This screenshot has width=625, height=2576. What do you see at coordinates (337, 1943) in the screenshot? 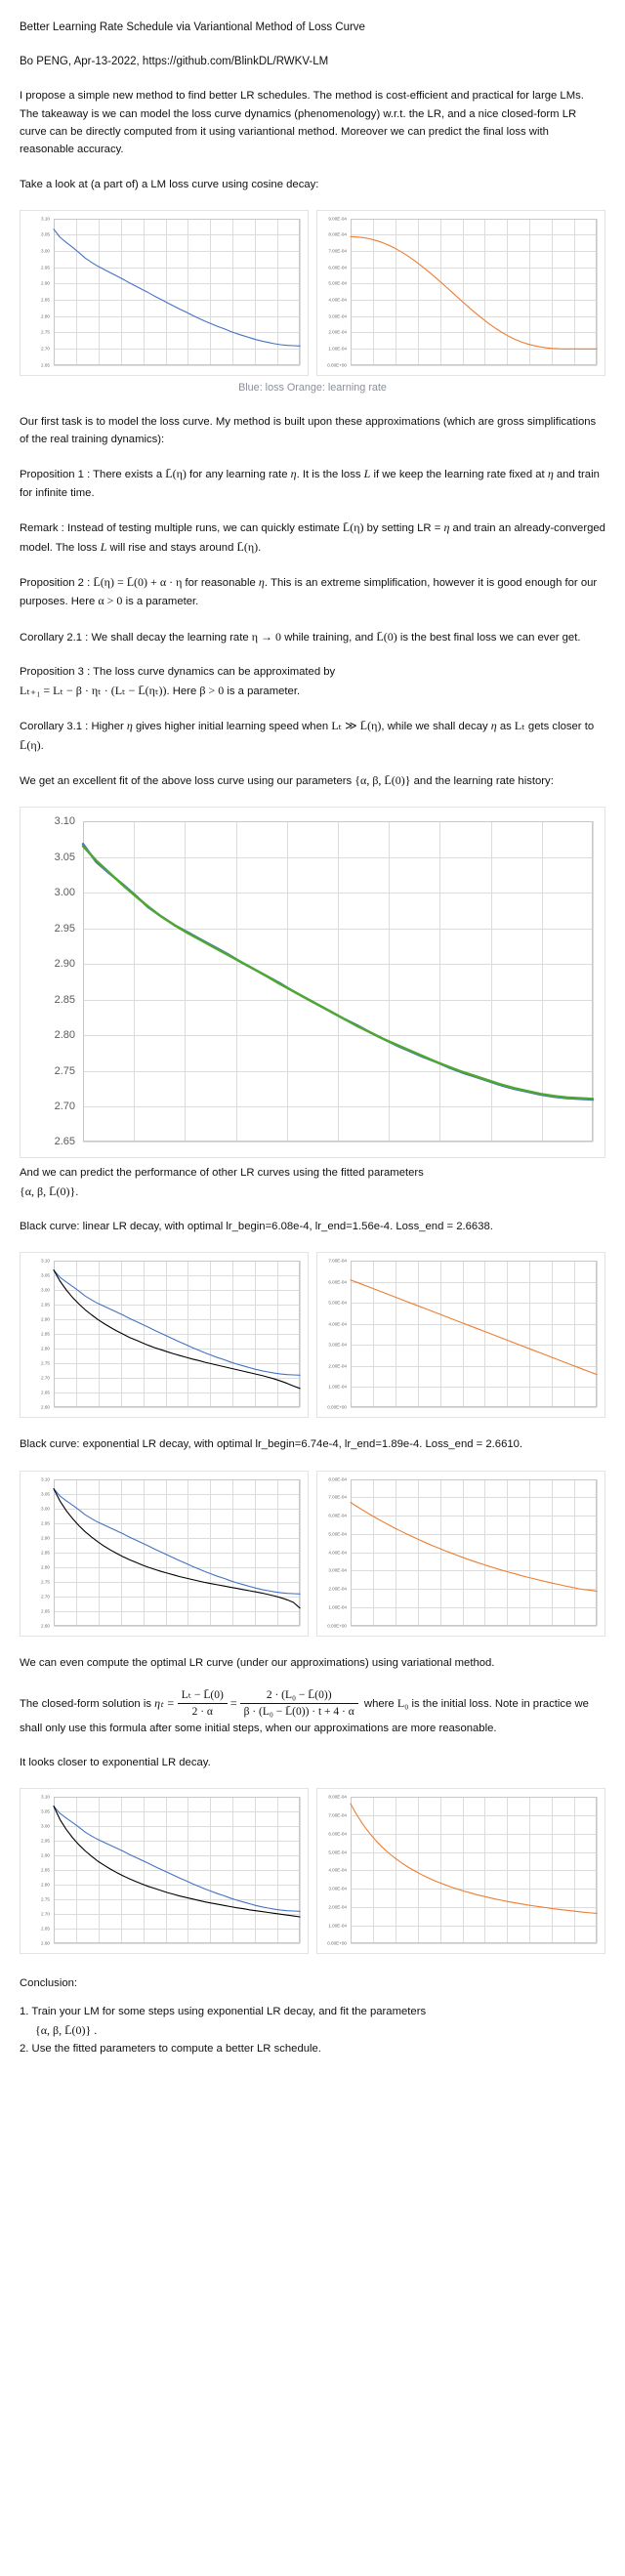
I see `y-tick-label: 0.00E+00` at bounding box center [337, 1943].